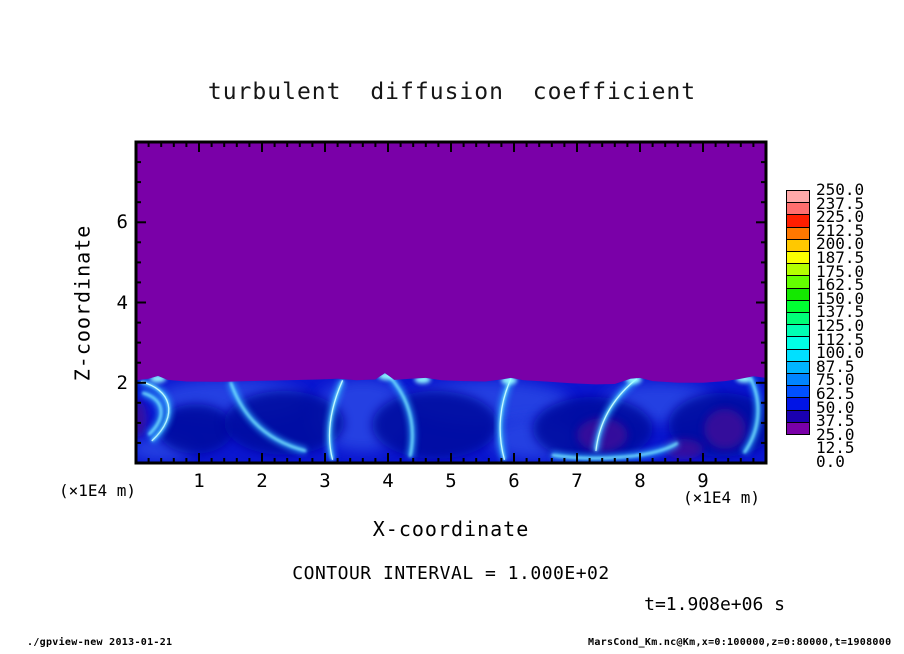  I want to click on contour-interval-label: CONTOUR INTERVAL = 1.000E+02, so click(451, 573).